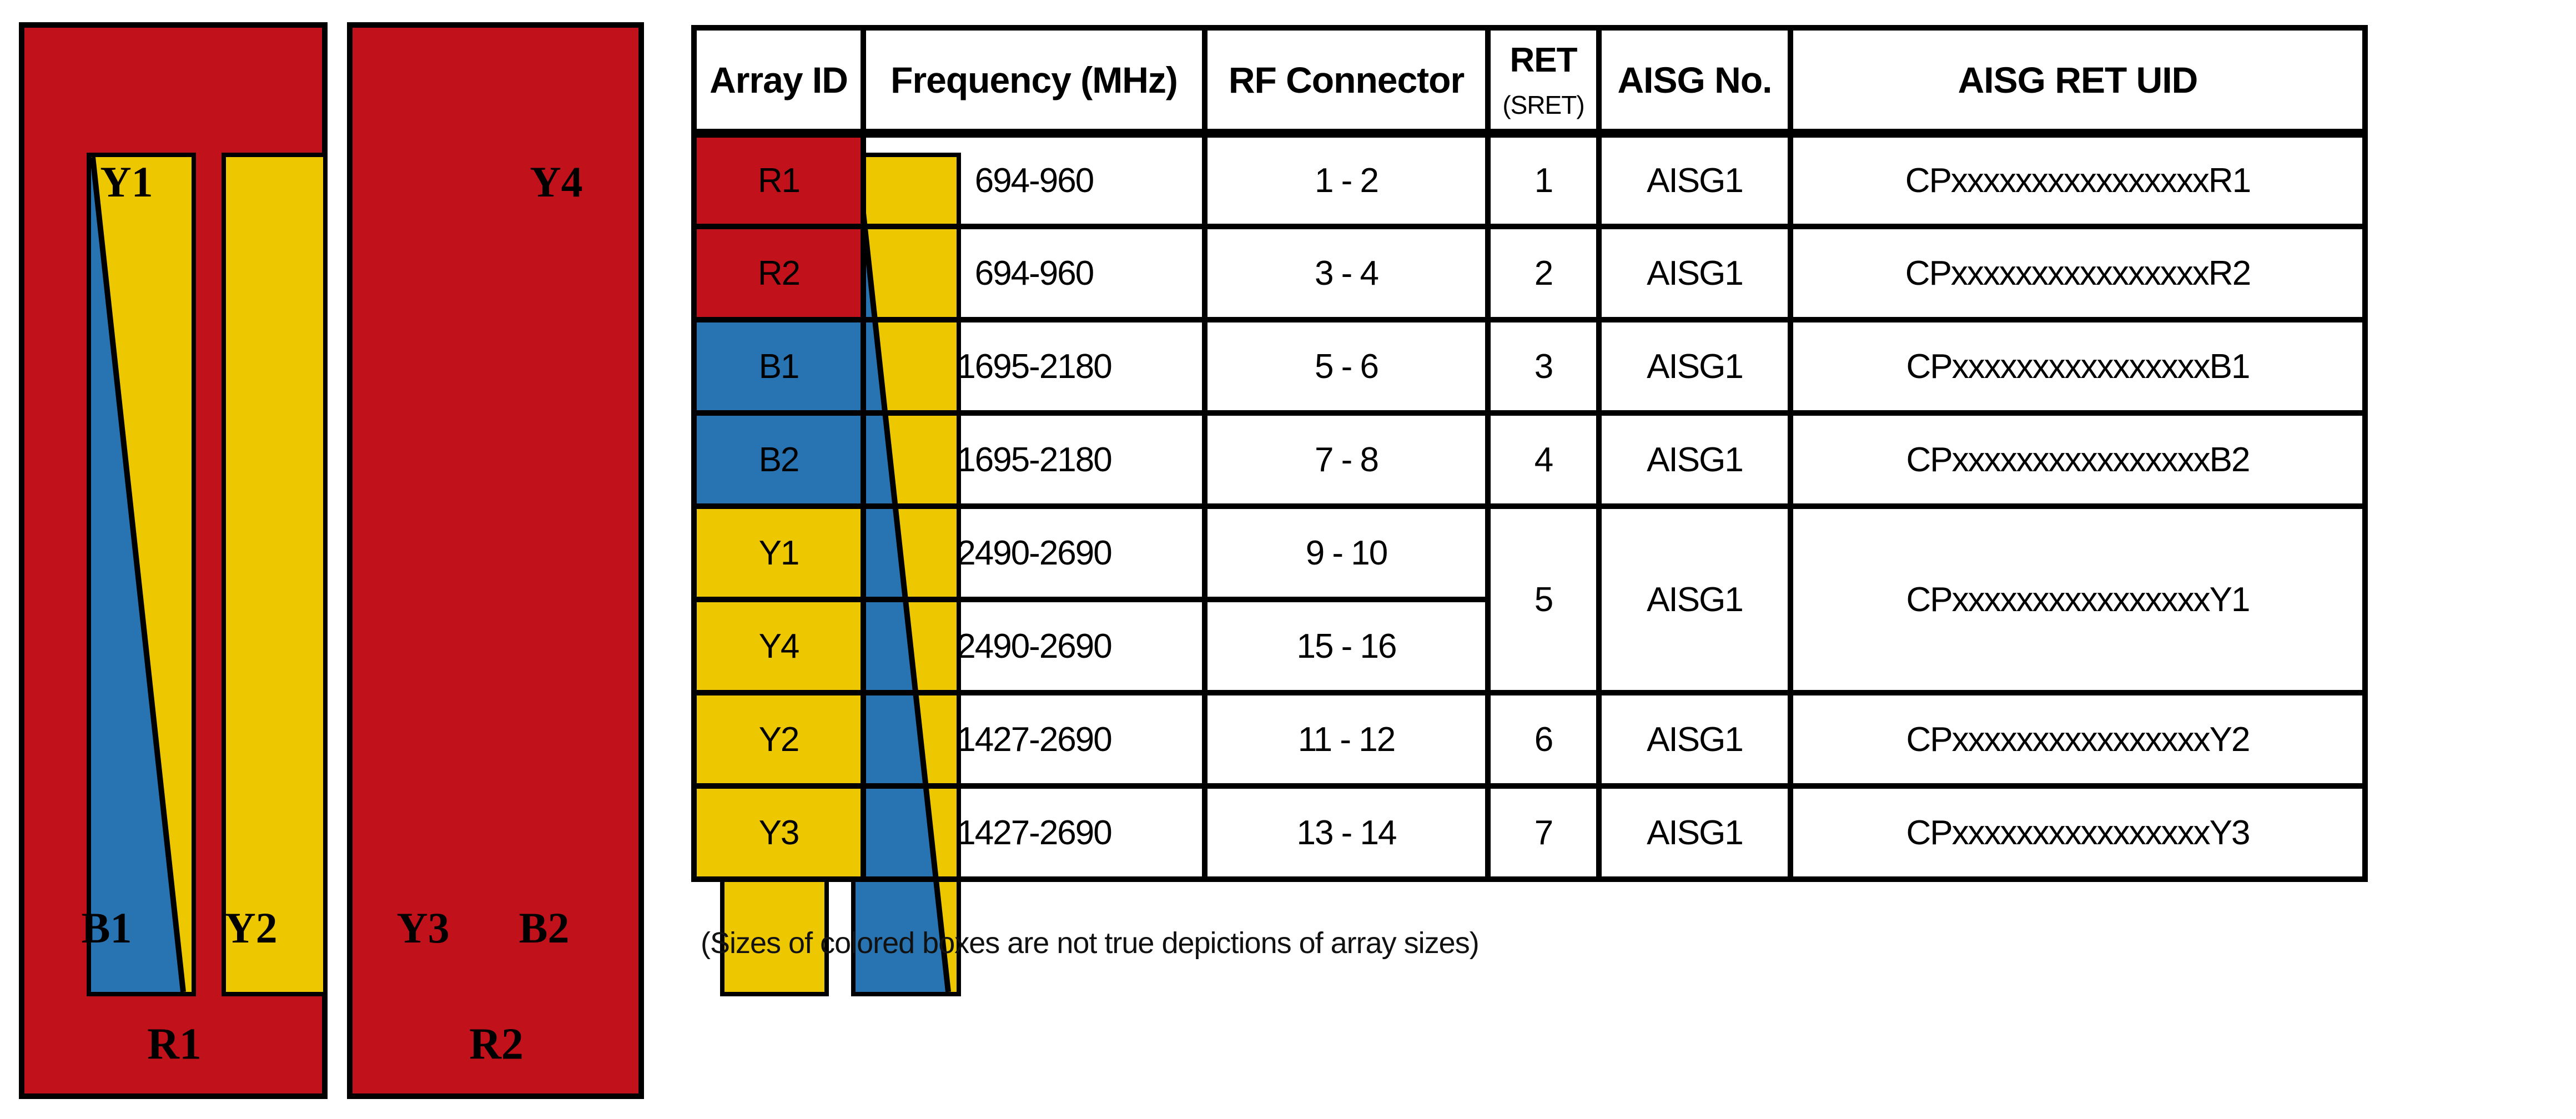 The image size is (2576, 1119). I want to click on col-header-array-id: Array ID, so click(778, 82).